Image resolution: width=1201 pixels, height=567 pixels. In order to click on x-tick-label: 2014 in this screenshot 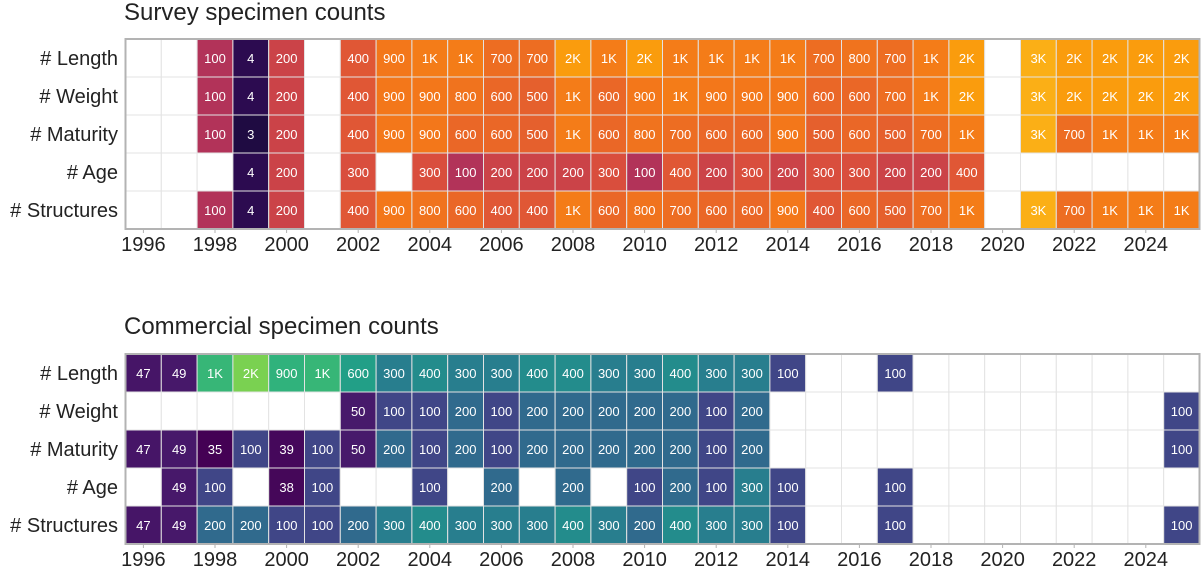, I will do `click(788, 245)`.